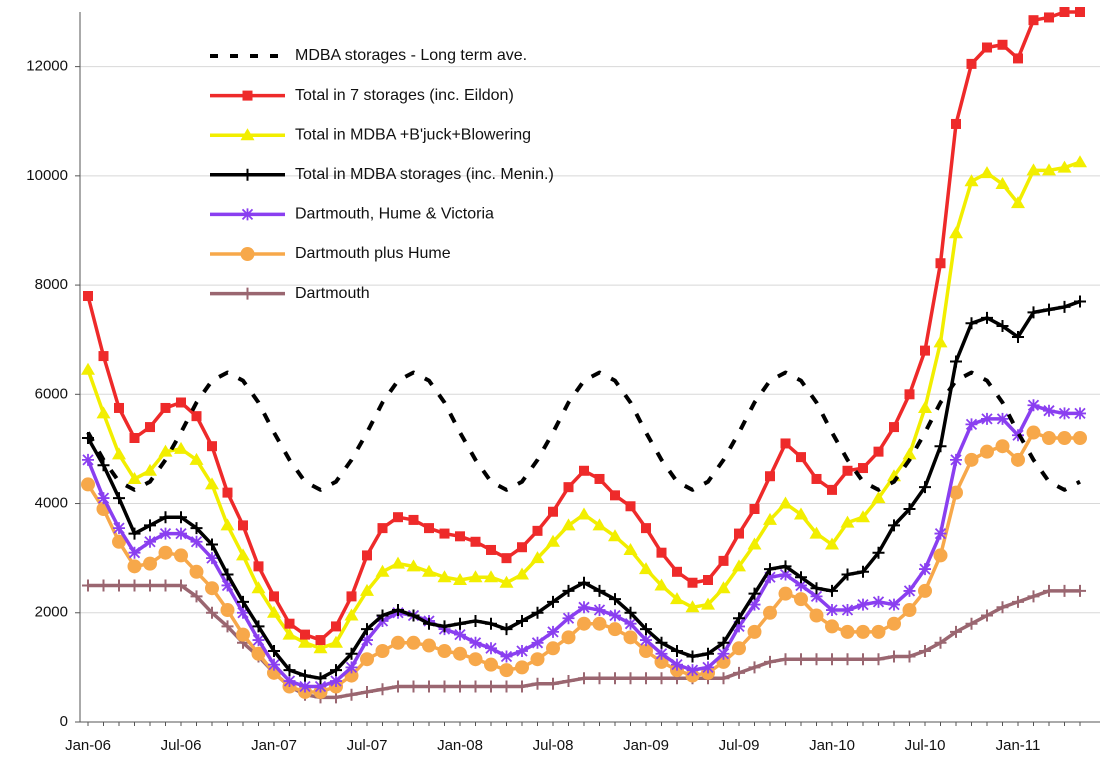  Describe the element at coordinates (64, 721) in the screenshot. I see `y-tick-label: 0` at that location.